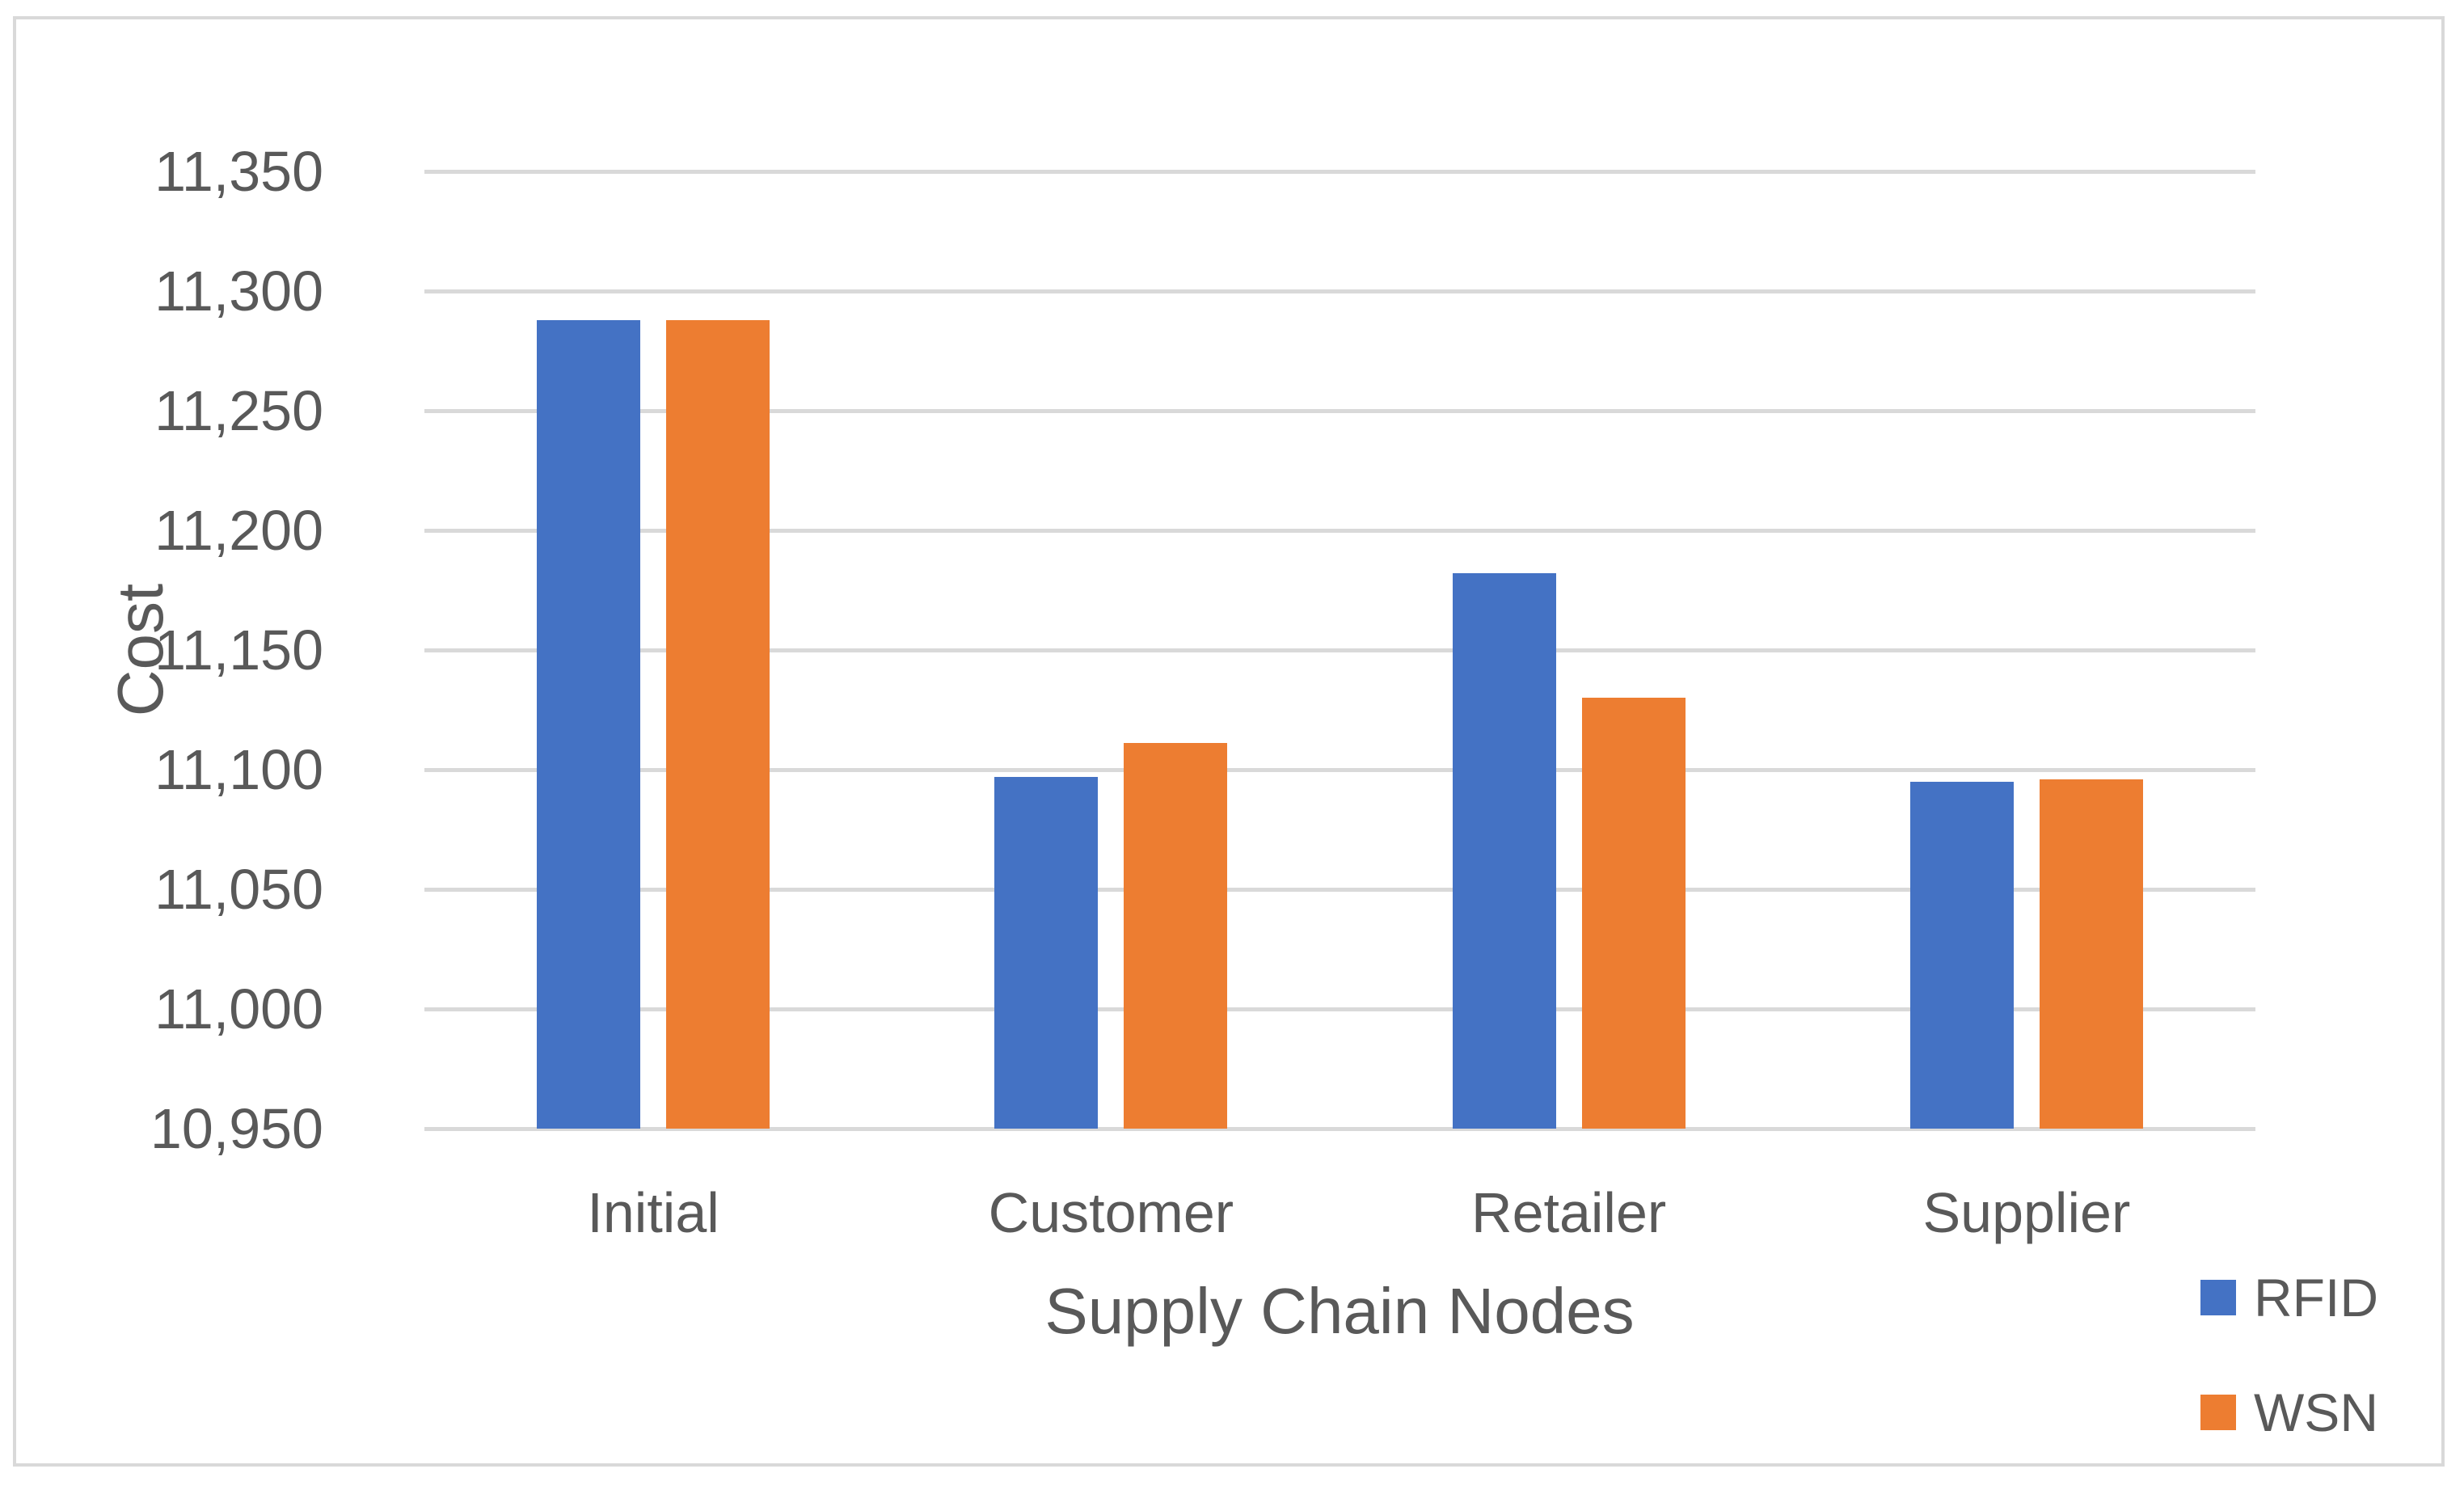 This screenshot has height=1490, width=2464. I want to click on legend: RFID WSN, so click(2289, 1355).